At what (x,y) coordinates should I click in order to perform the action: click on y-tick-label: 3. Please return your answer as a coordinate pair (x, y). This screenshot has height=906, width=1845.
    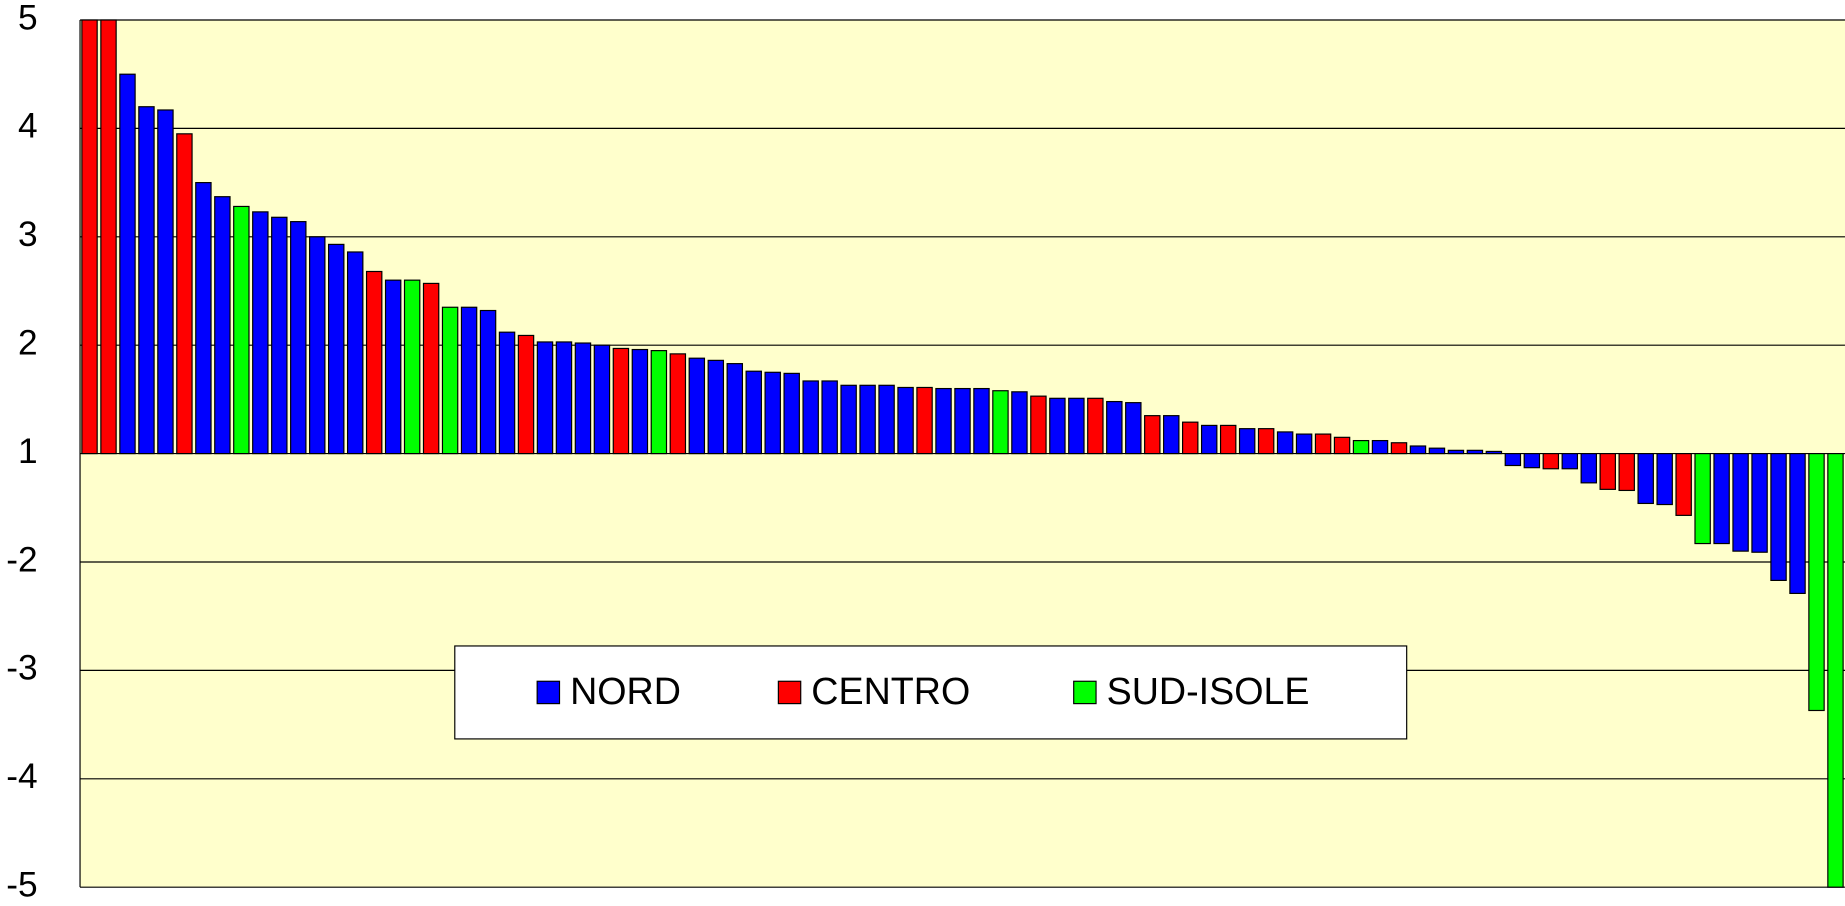
    Looking at the image, I should click on (28, 234).